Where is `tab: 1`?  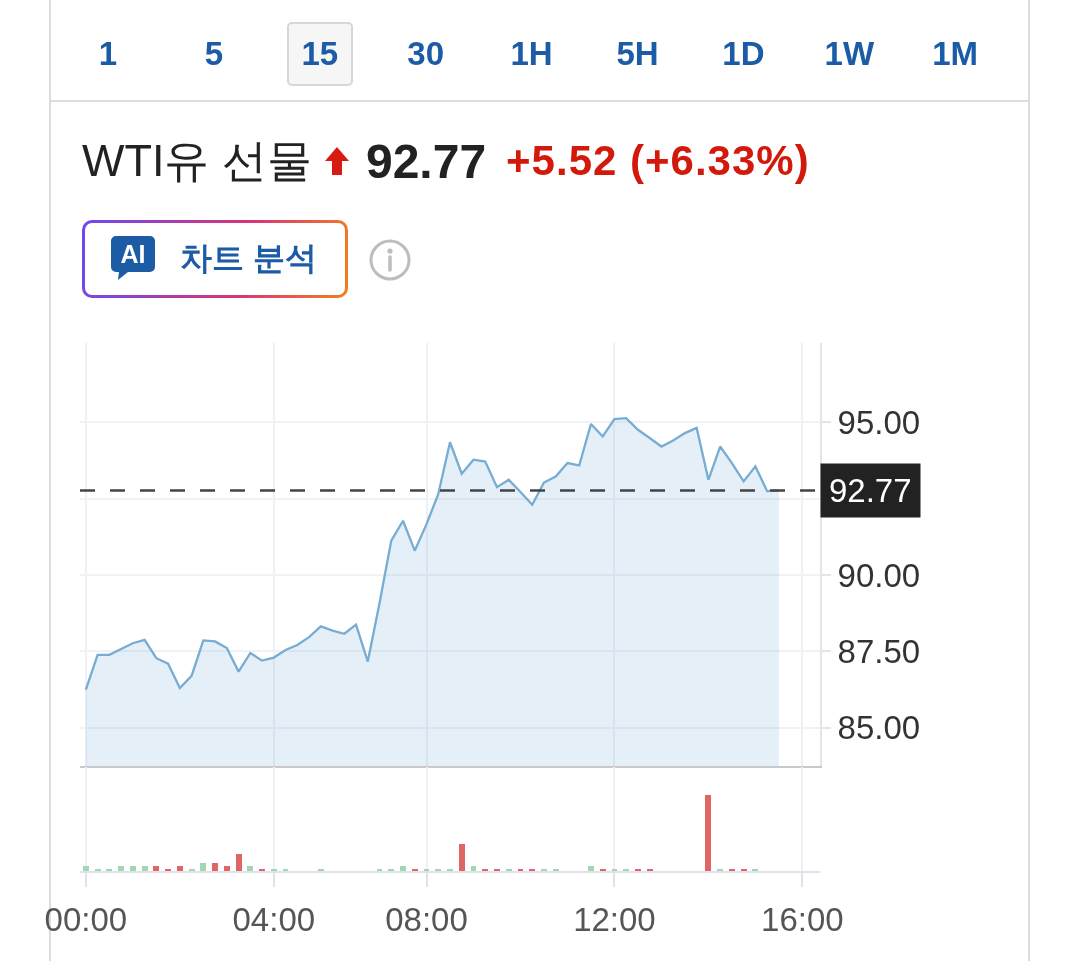
tab: 1 is located at coordinates (108, 54).